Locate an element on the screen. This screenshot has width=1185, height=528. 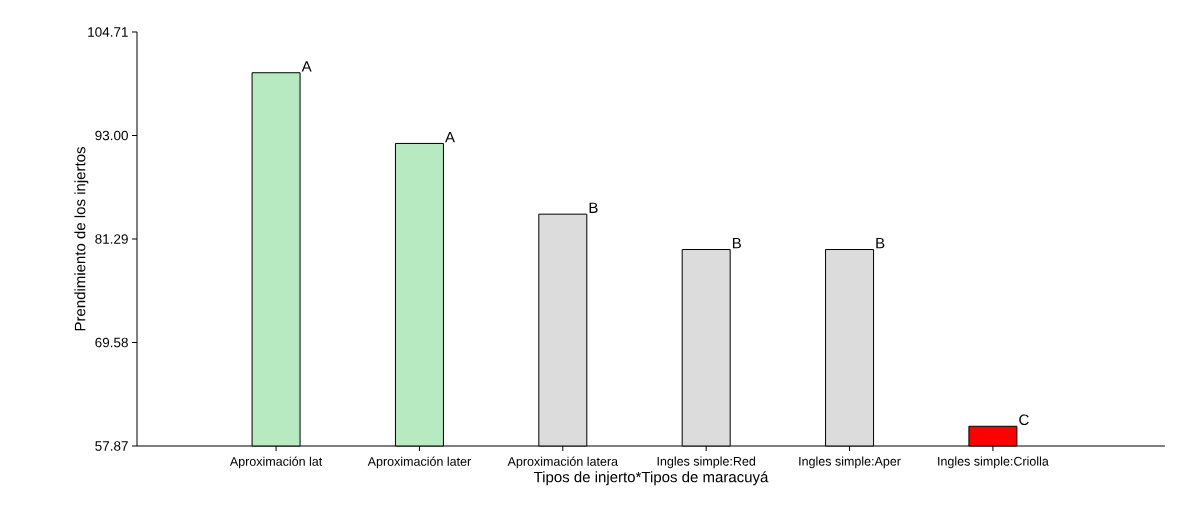
y-axis-title: Prendimiento de los injertos is located at coordinates (81, 239).